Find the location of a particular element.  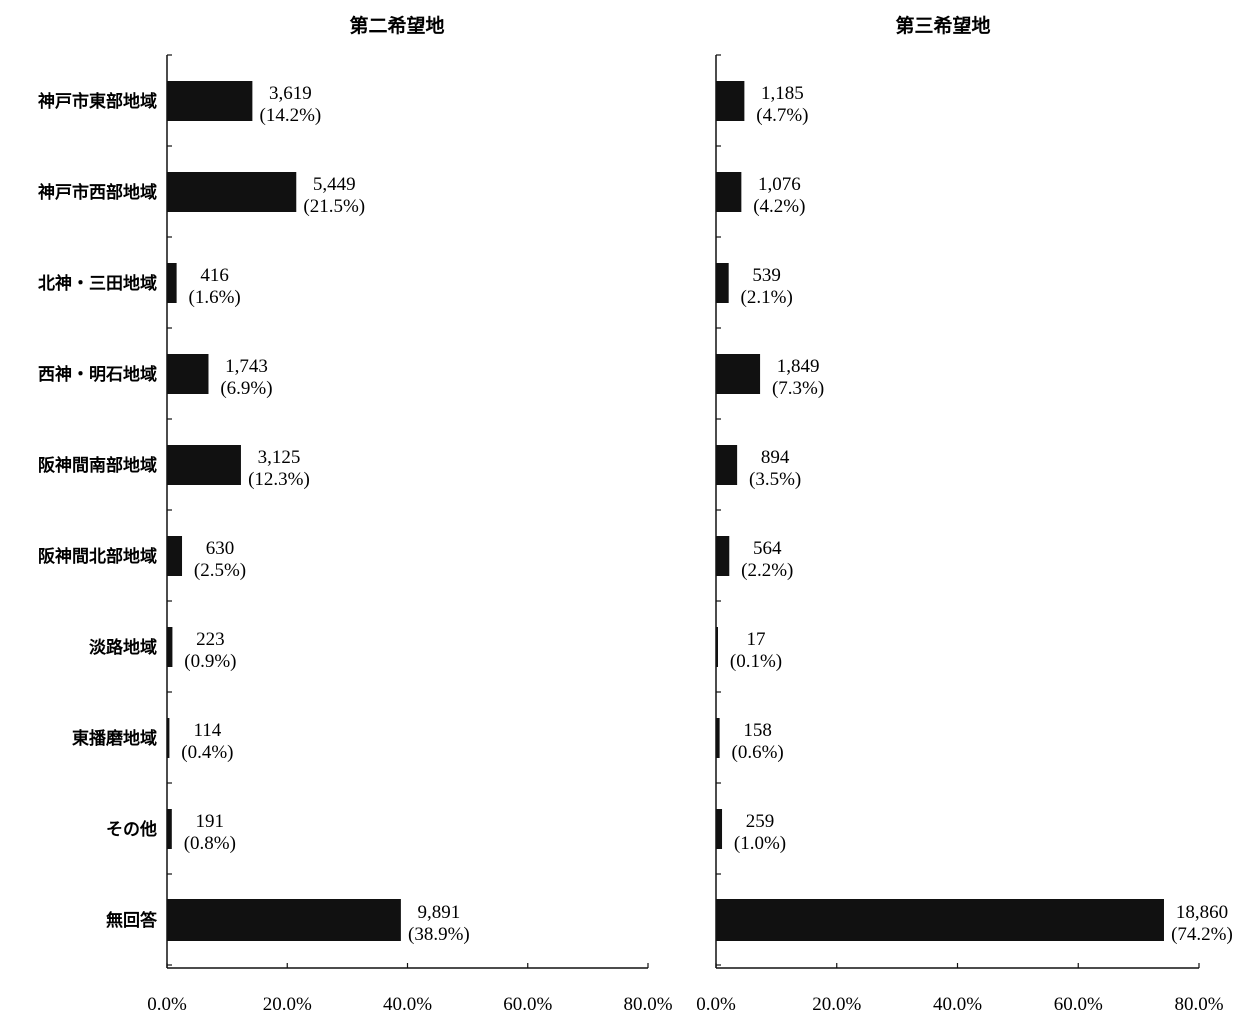

category-label: 阪神間北部地域 is located at coordinates (97, 556).